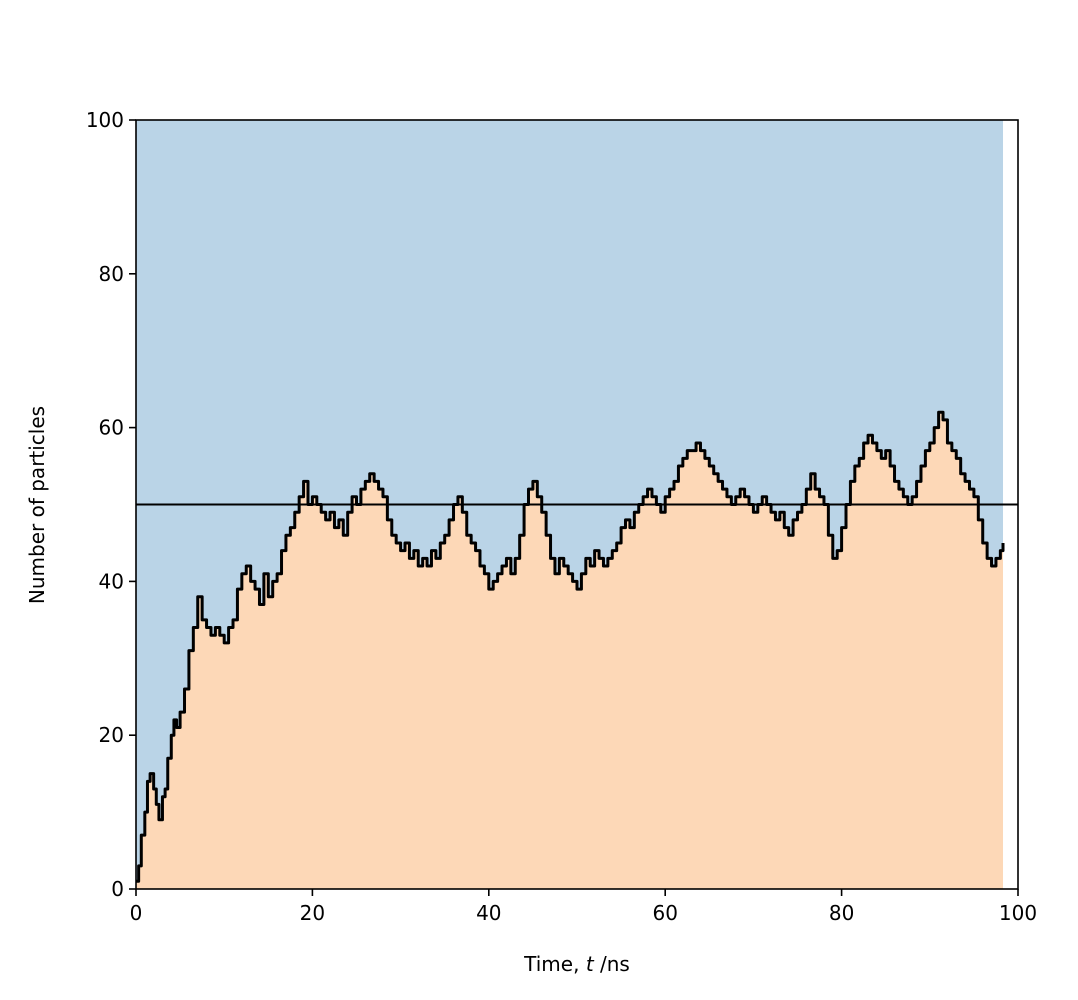  What do you see at coordinates (136, 913) in the screenshot?
I see `x-tick-label: 0` at bounding box center [136, 913].